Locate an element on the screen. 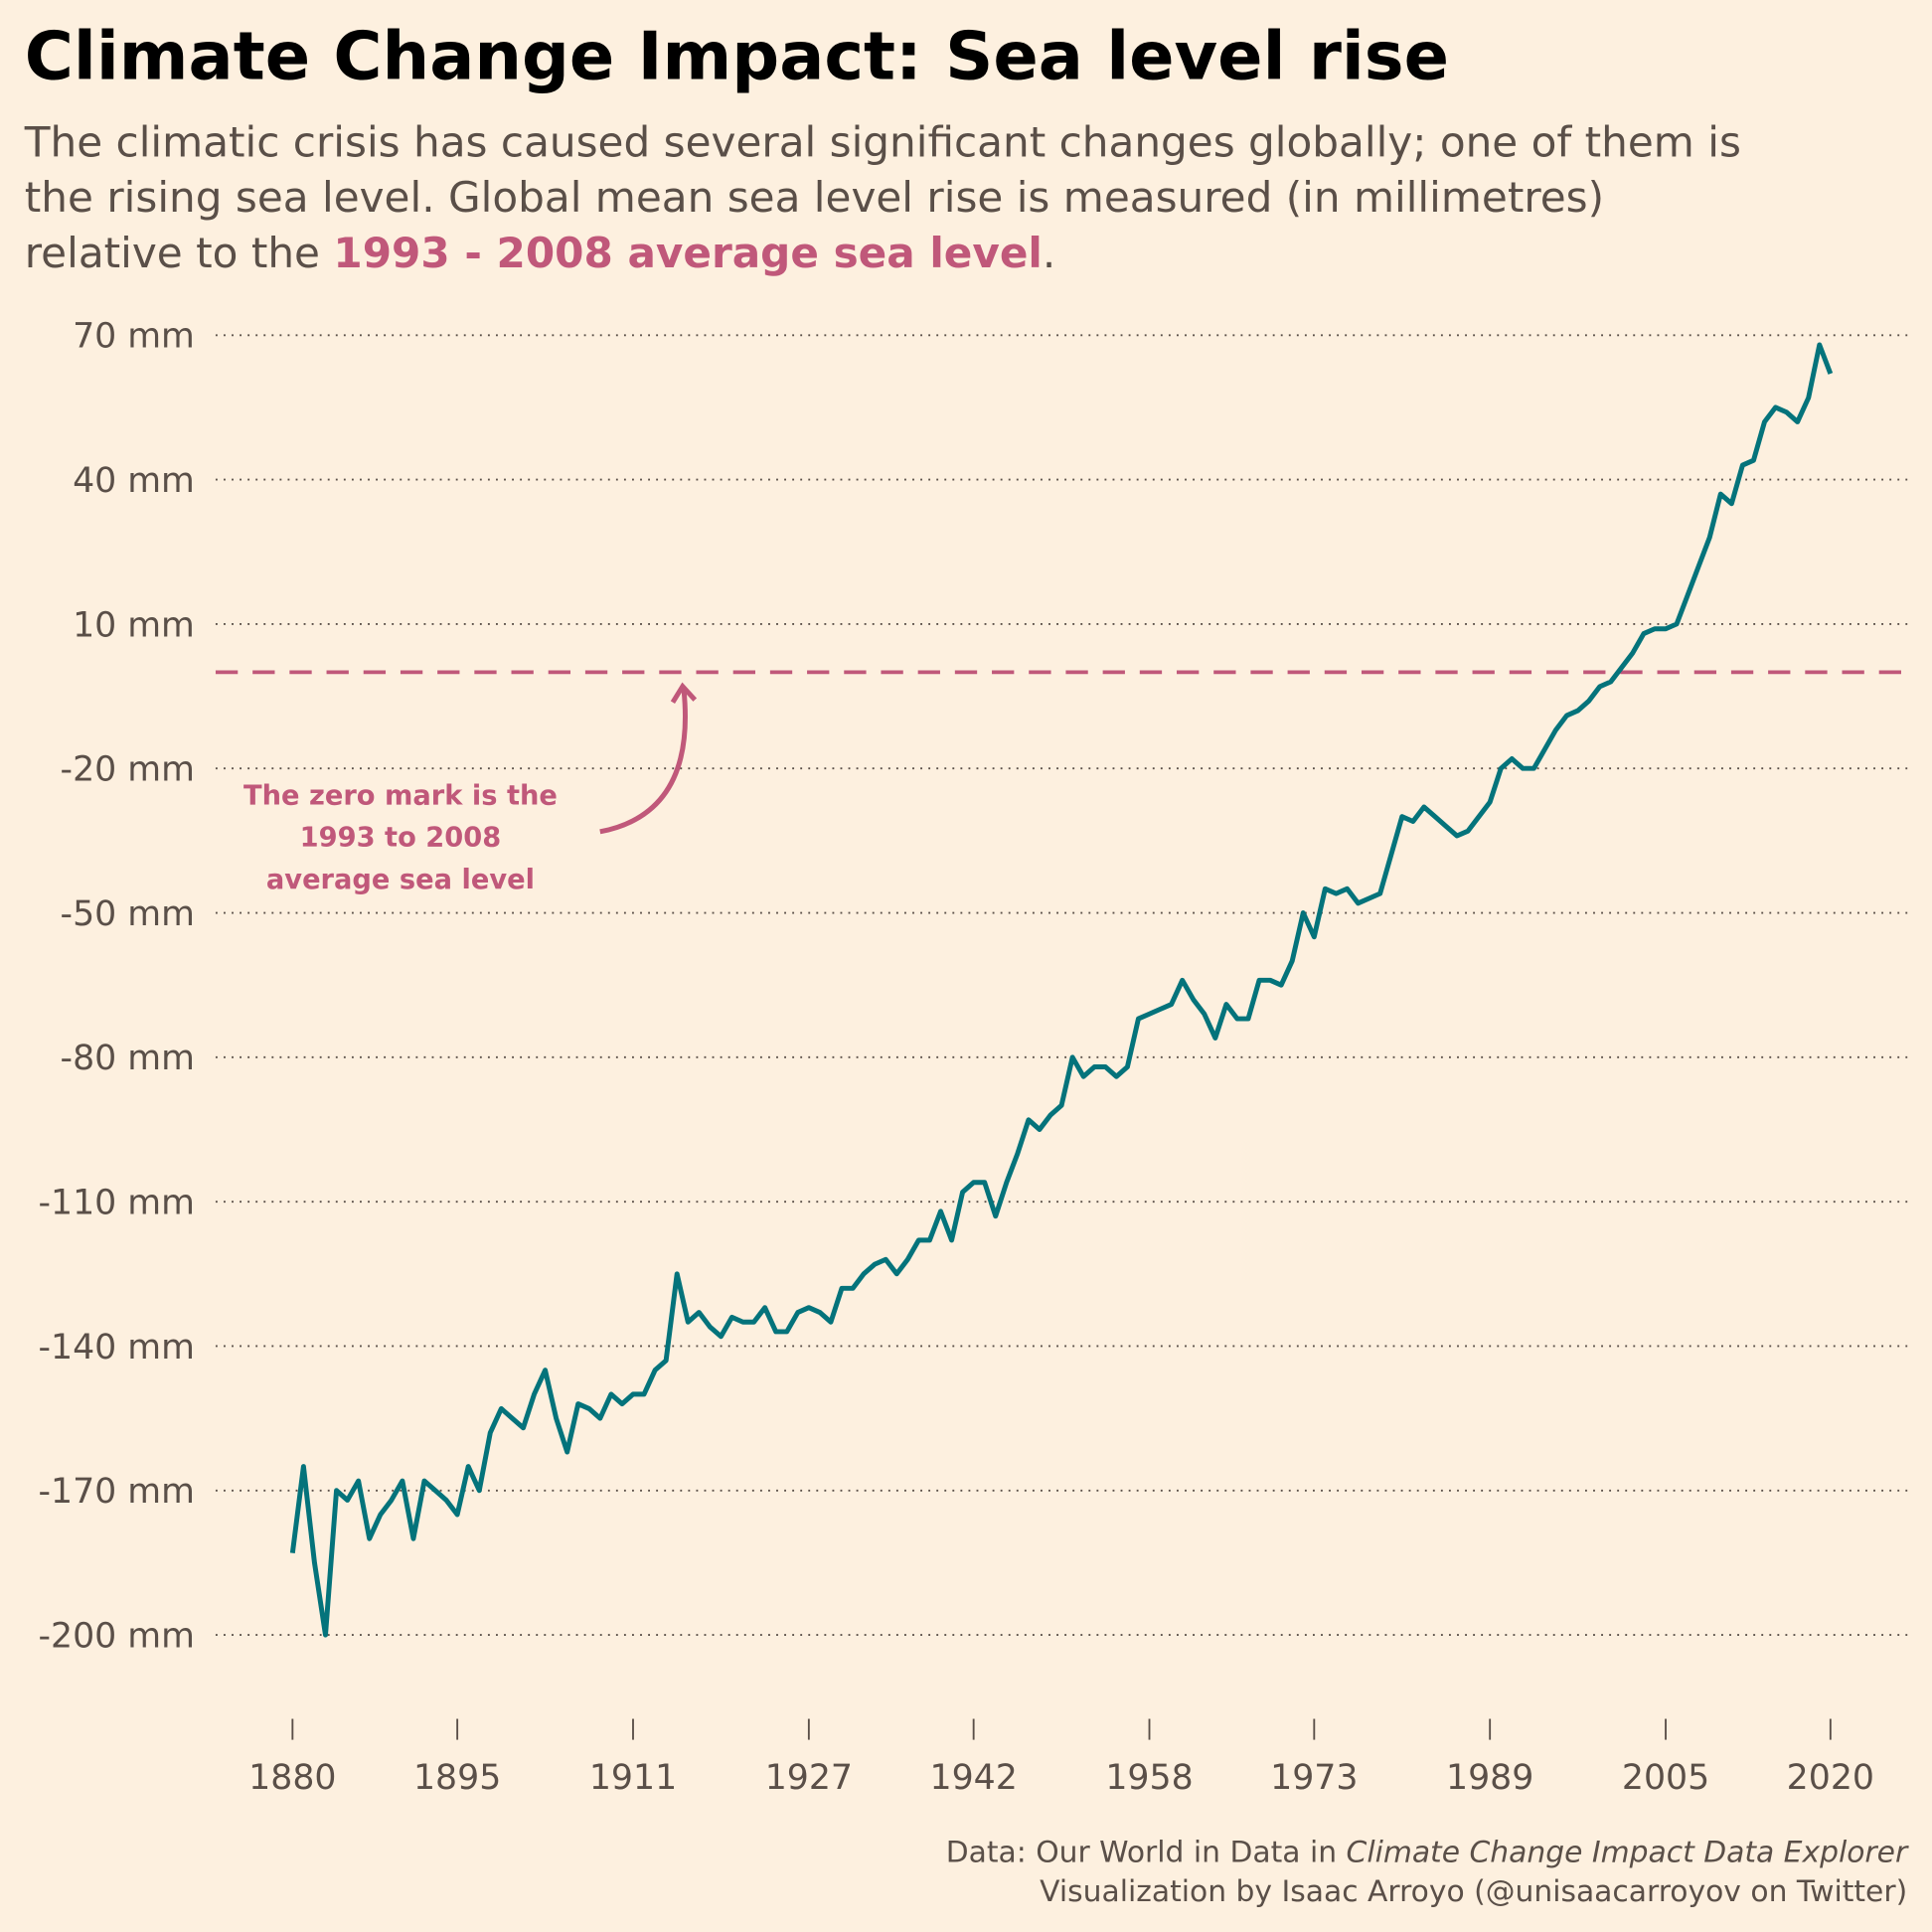 Image resolution: width=1932 pixels, height=1932 pixels. annotation-line: 1993 to 2008 is located at coordinates (401, 838).